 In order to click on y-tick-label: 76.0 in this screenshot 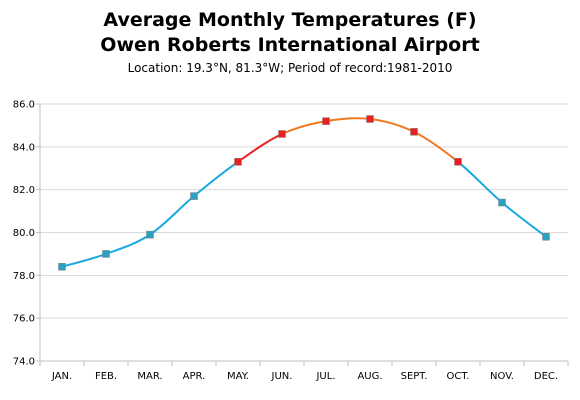, I will do `click(24, 319)`.